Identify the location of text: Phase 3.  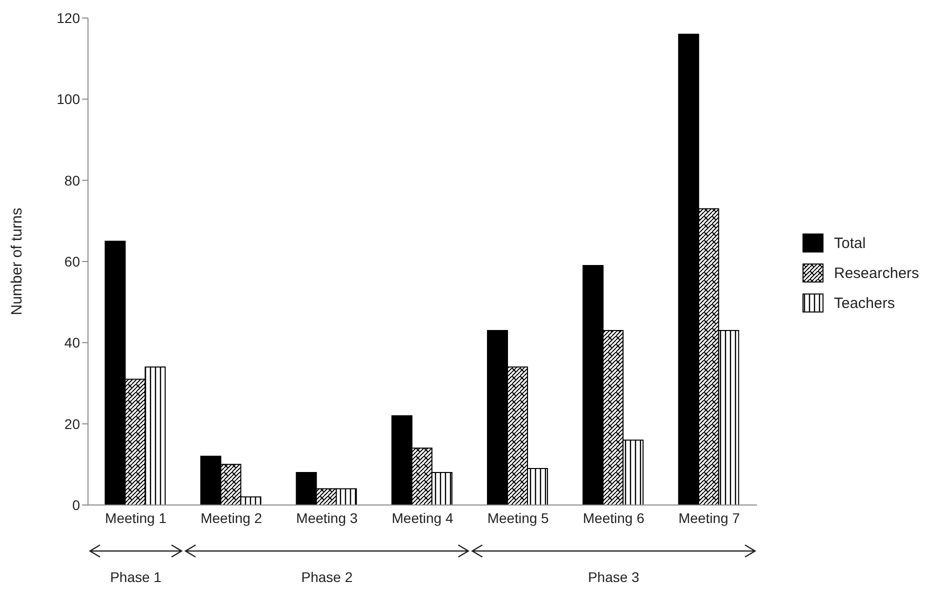
(614, 577).